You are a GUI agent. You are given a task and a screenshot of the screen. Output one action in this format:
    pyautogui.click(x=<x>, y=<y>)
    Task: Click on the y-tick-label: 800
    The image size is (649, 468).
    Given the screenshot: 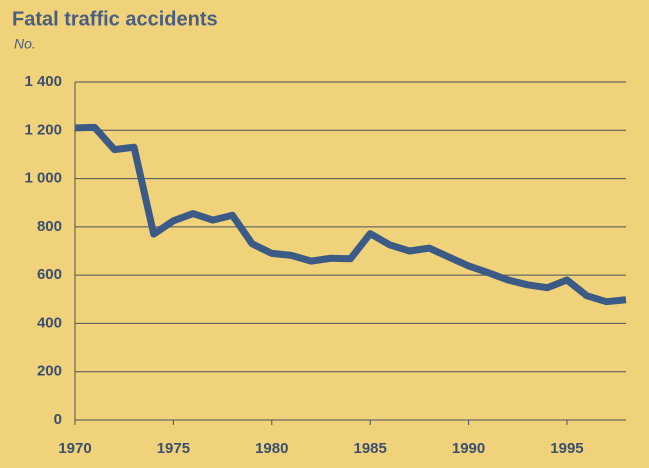 What is the action you would take?
    pyautogui.click(x=49, y=226)
    